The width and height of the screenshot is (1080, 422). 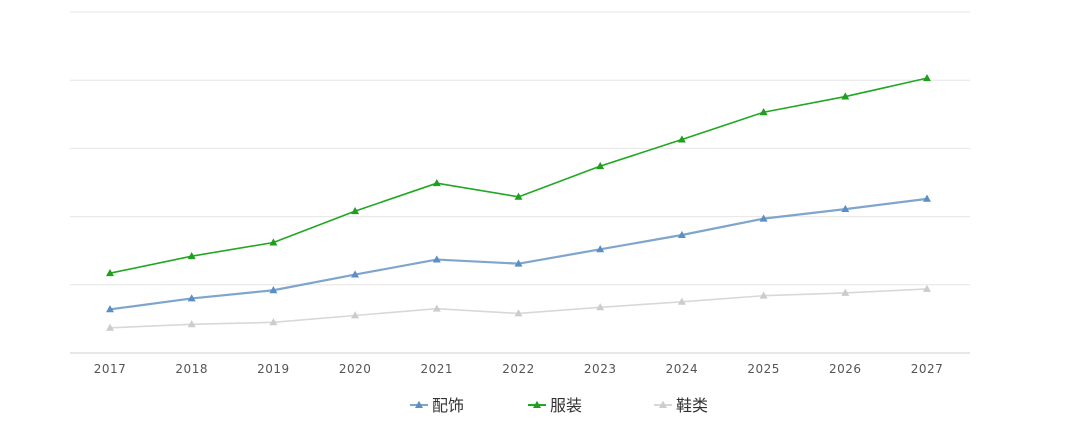 What do you see at coordinates (566, 405) in the screenshot?
I see `legend-label: 服装` at bounding box center [566, 405].